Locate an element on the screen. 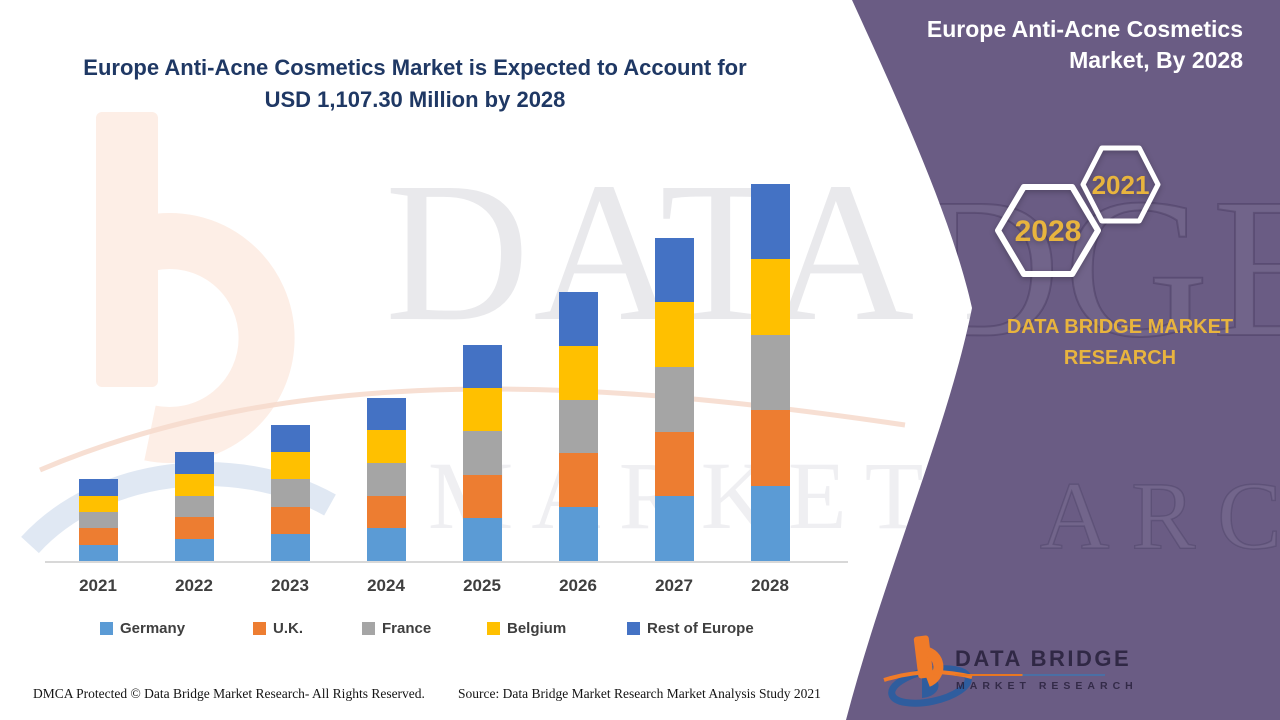 This screenshot has width=1280, height=720. bar-segment-germany-2024 is located at coordinates (386, 544).